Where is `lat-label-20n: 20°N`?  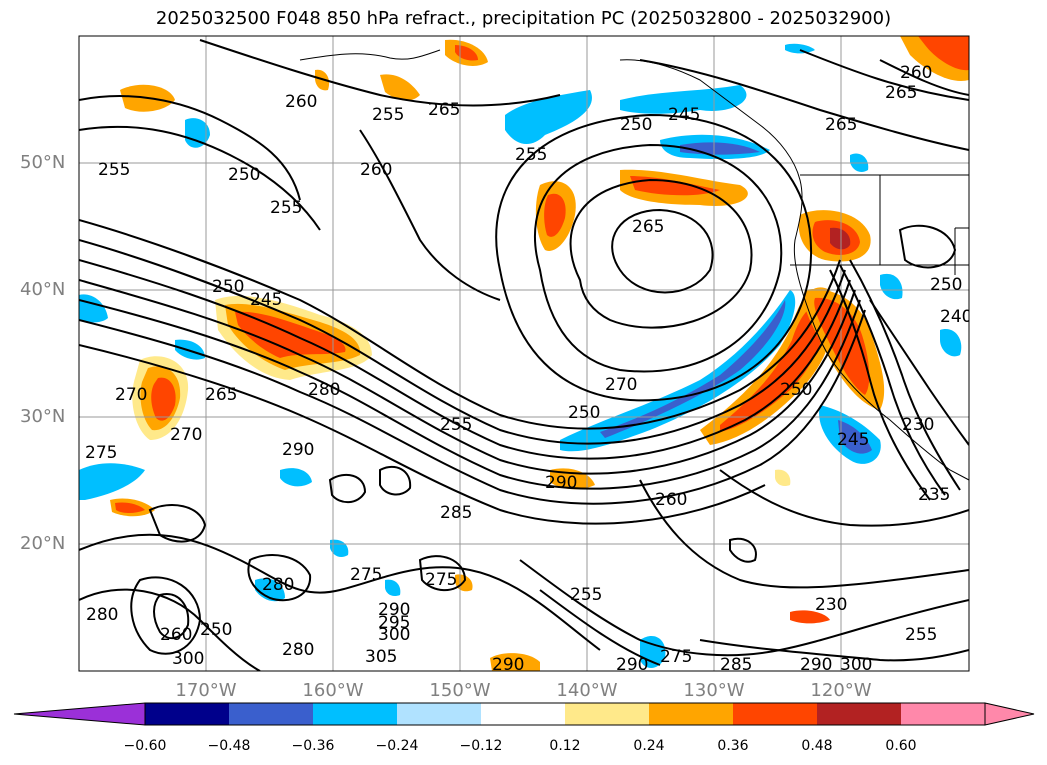 lat-label-20n: 20°N is located at coordinates (43, 543).